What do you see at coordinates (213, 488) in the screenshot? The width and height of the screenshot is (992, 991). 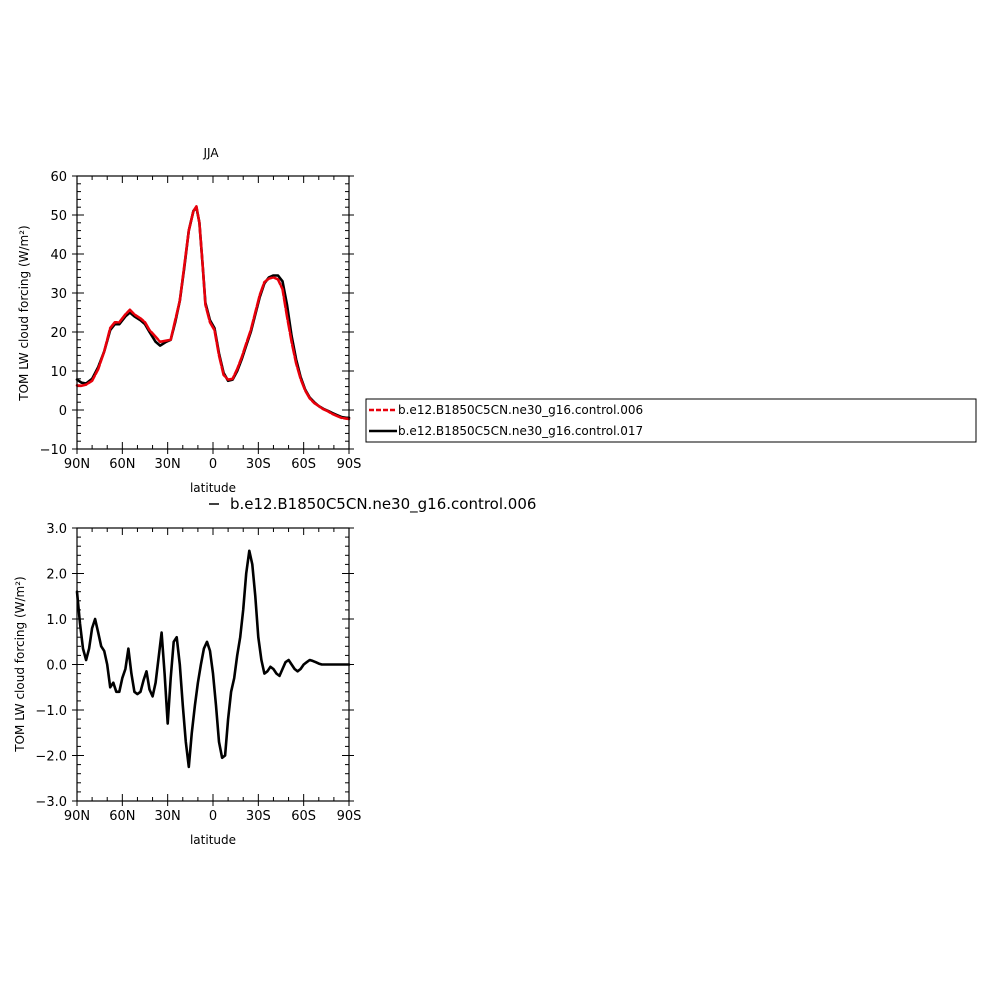 I see `top-x-axis-label: latitude` at bounding box center [213, 488].